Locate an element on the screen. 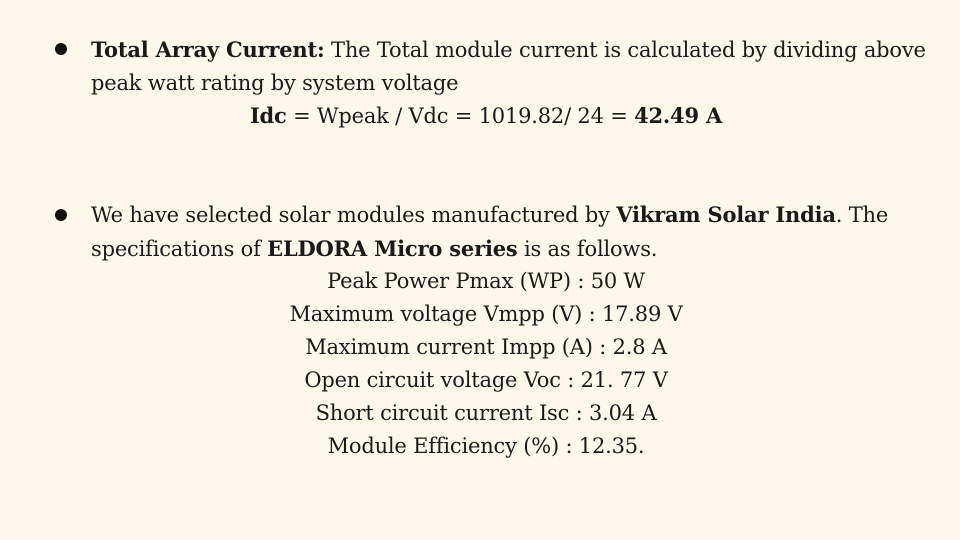  bullet-label: Total Array Current: is located at coordinates (208, 49).